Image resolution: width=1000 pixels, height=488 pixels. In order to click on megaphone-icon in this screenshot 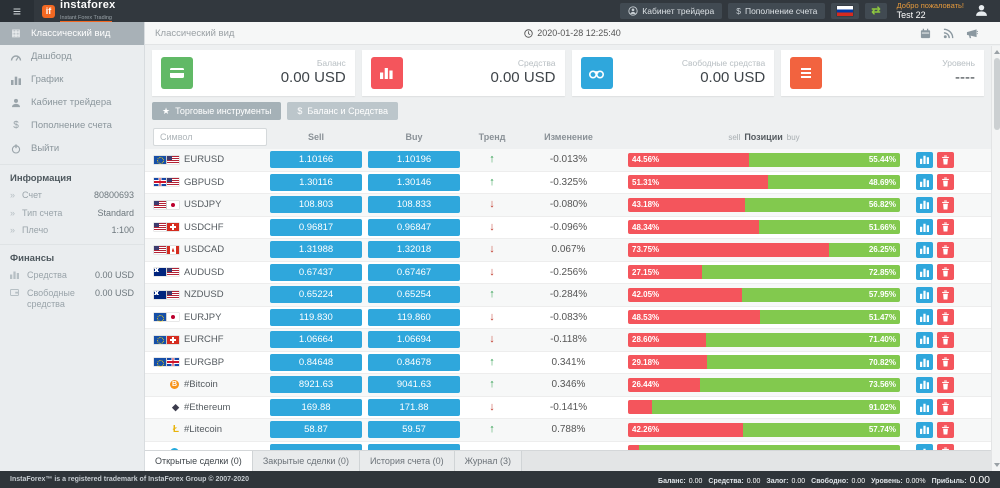, I will do `click(972, 33)`.